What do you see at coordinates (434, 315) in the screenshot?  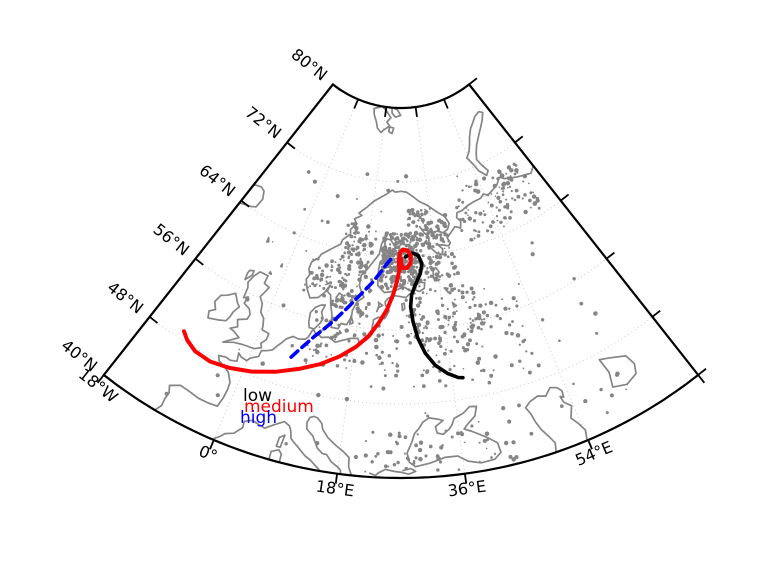 I see `trajectory-low` at bounding box center [434, 315].